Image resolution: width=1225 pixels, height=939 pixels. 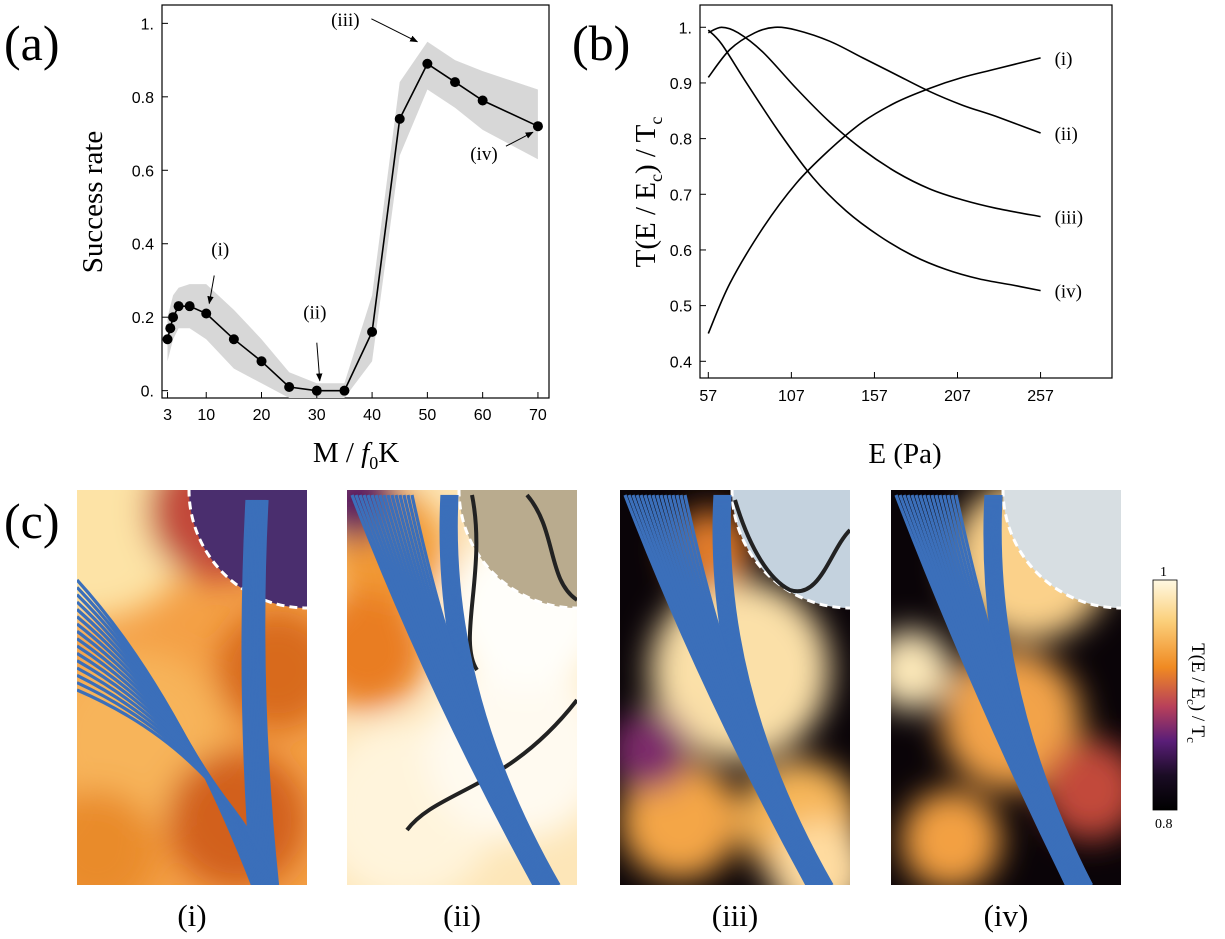 I want to click on chart-a-annotations: (i) (ii) (iii) (iv), so click(x=370, y=196).